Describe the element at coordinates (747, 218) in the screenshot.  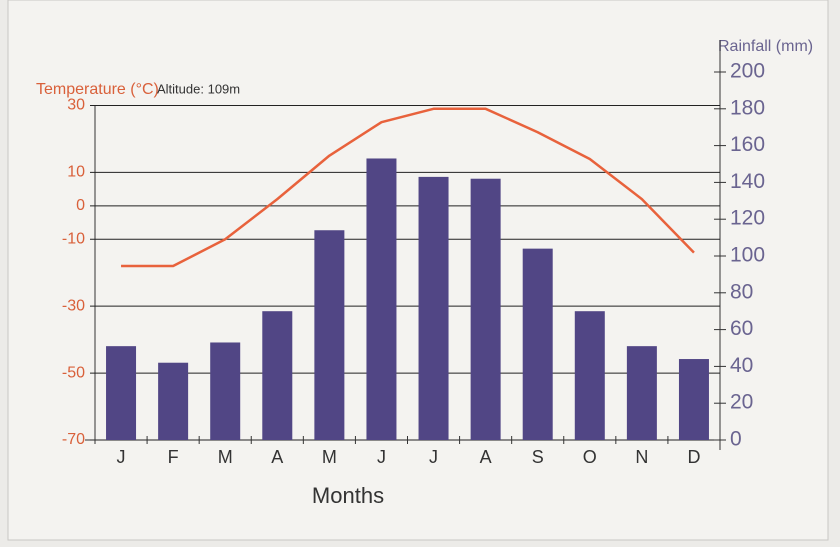
I see `y2-tick-label: 120` at that location.